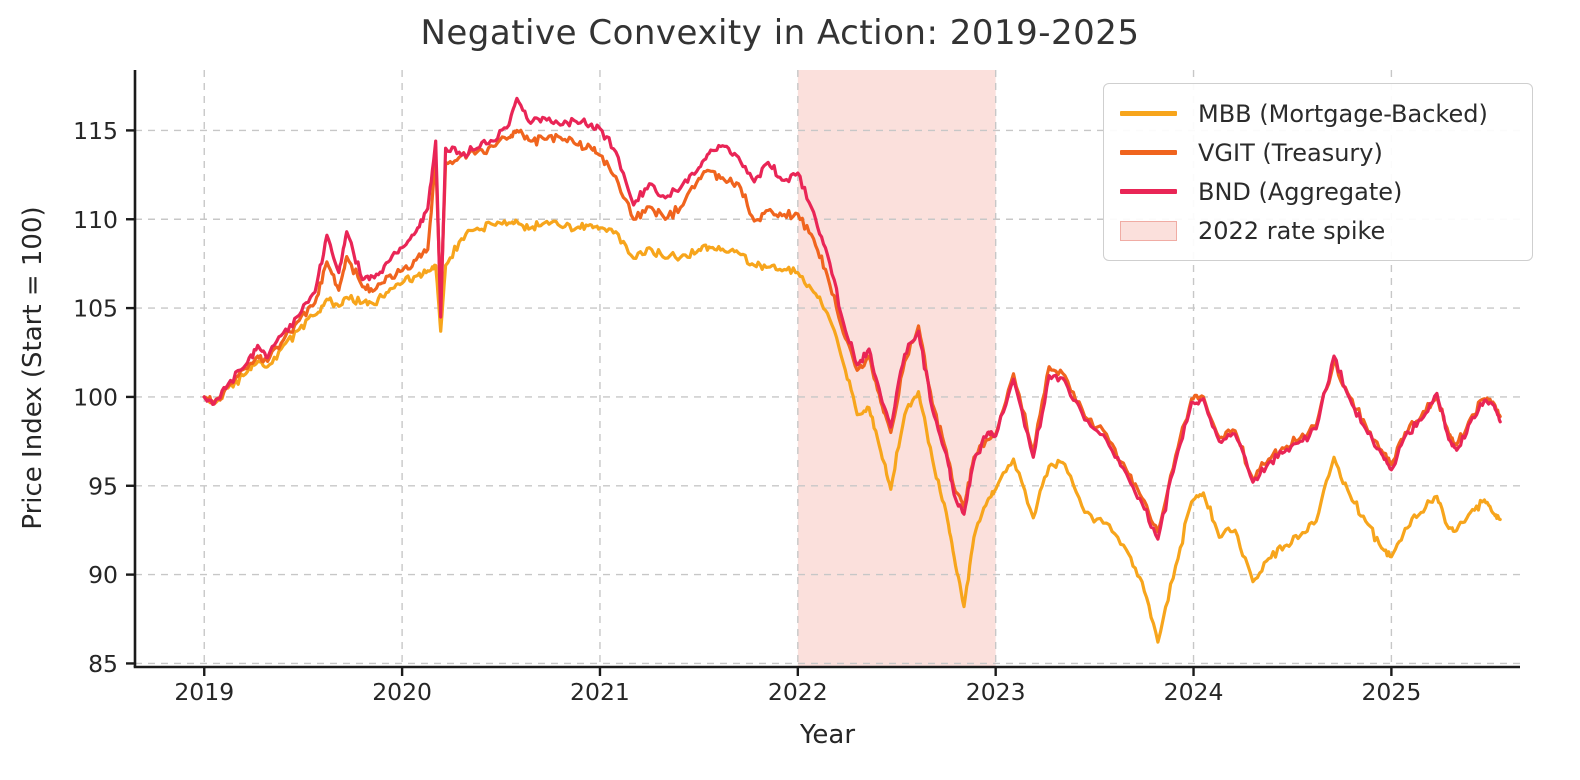  Describe the element at coordinates (103, 575) in the screenshot. I see `y-tick-label-90: 90` at that location.